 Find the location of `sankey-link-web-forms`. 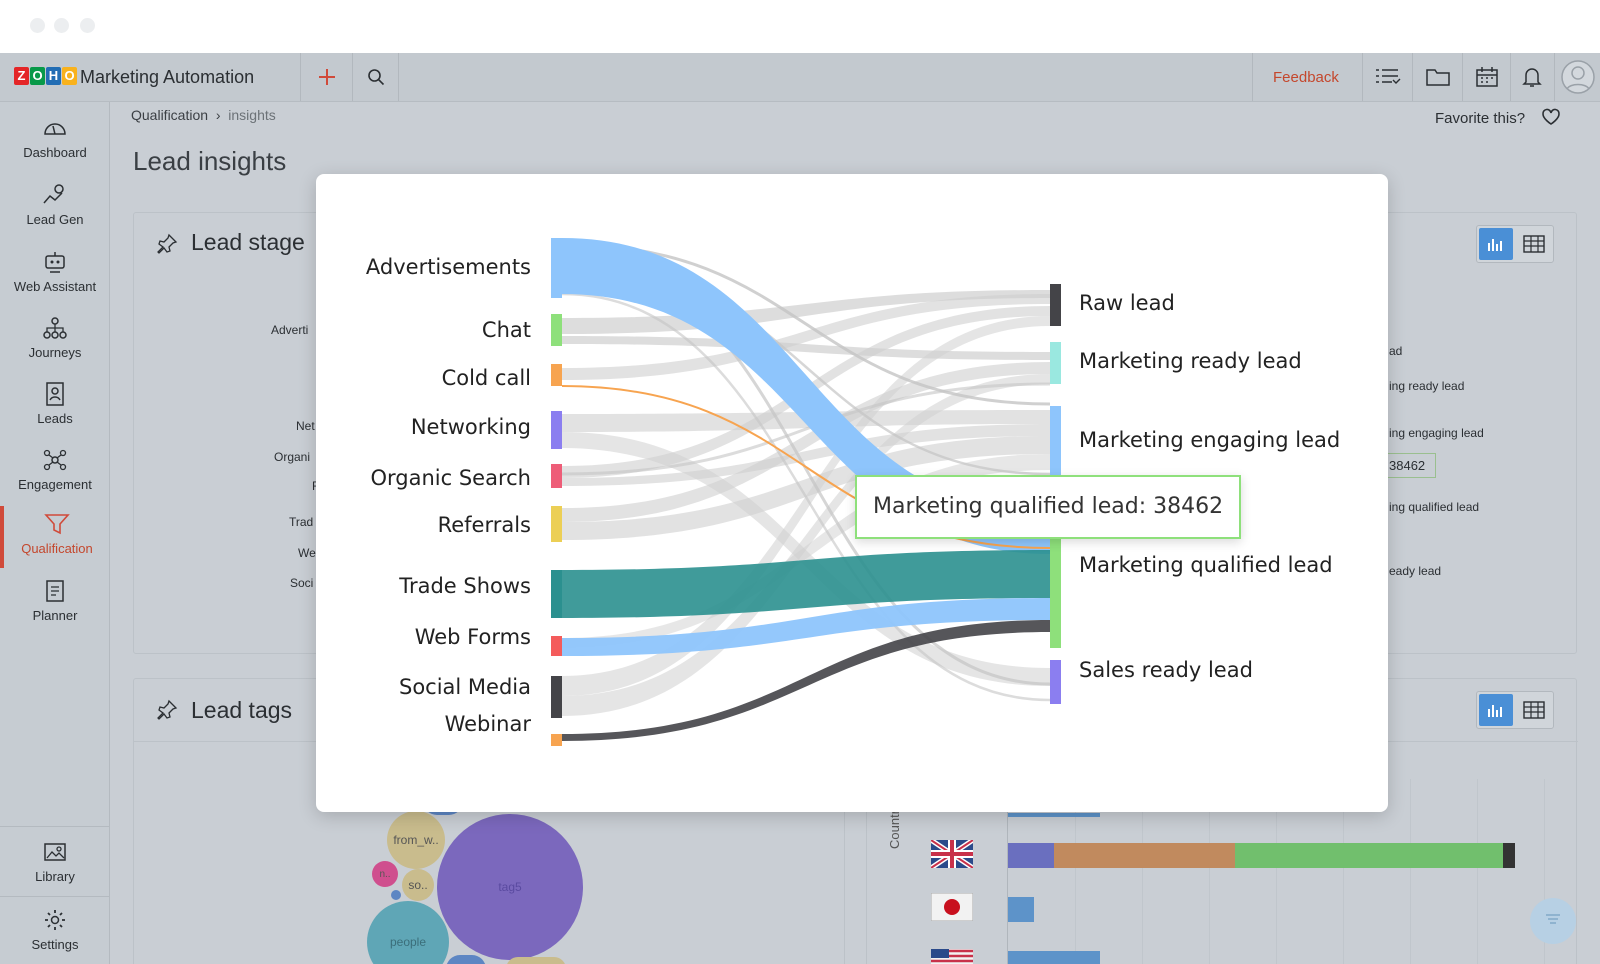

sankey-link-web-forms is located at coordinates (806, 627).